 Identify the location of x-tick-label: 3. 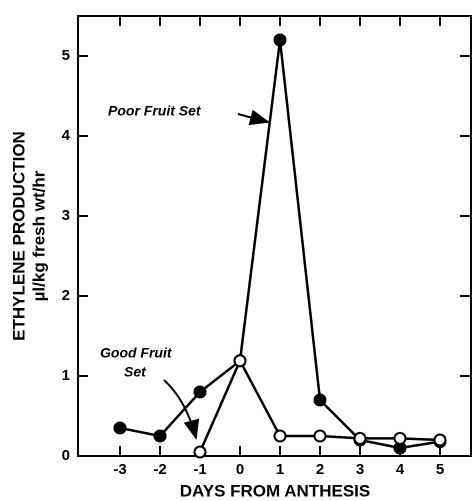
(360, 469).